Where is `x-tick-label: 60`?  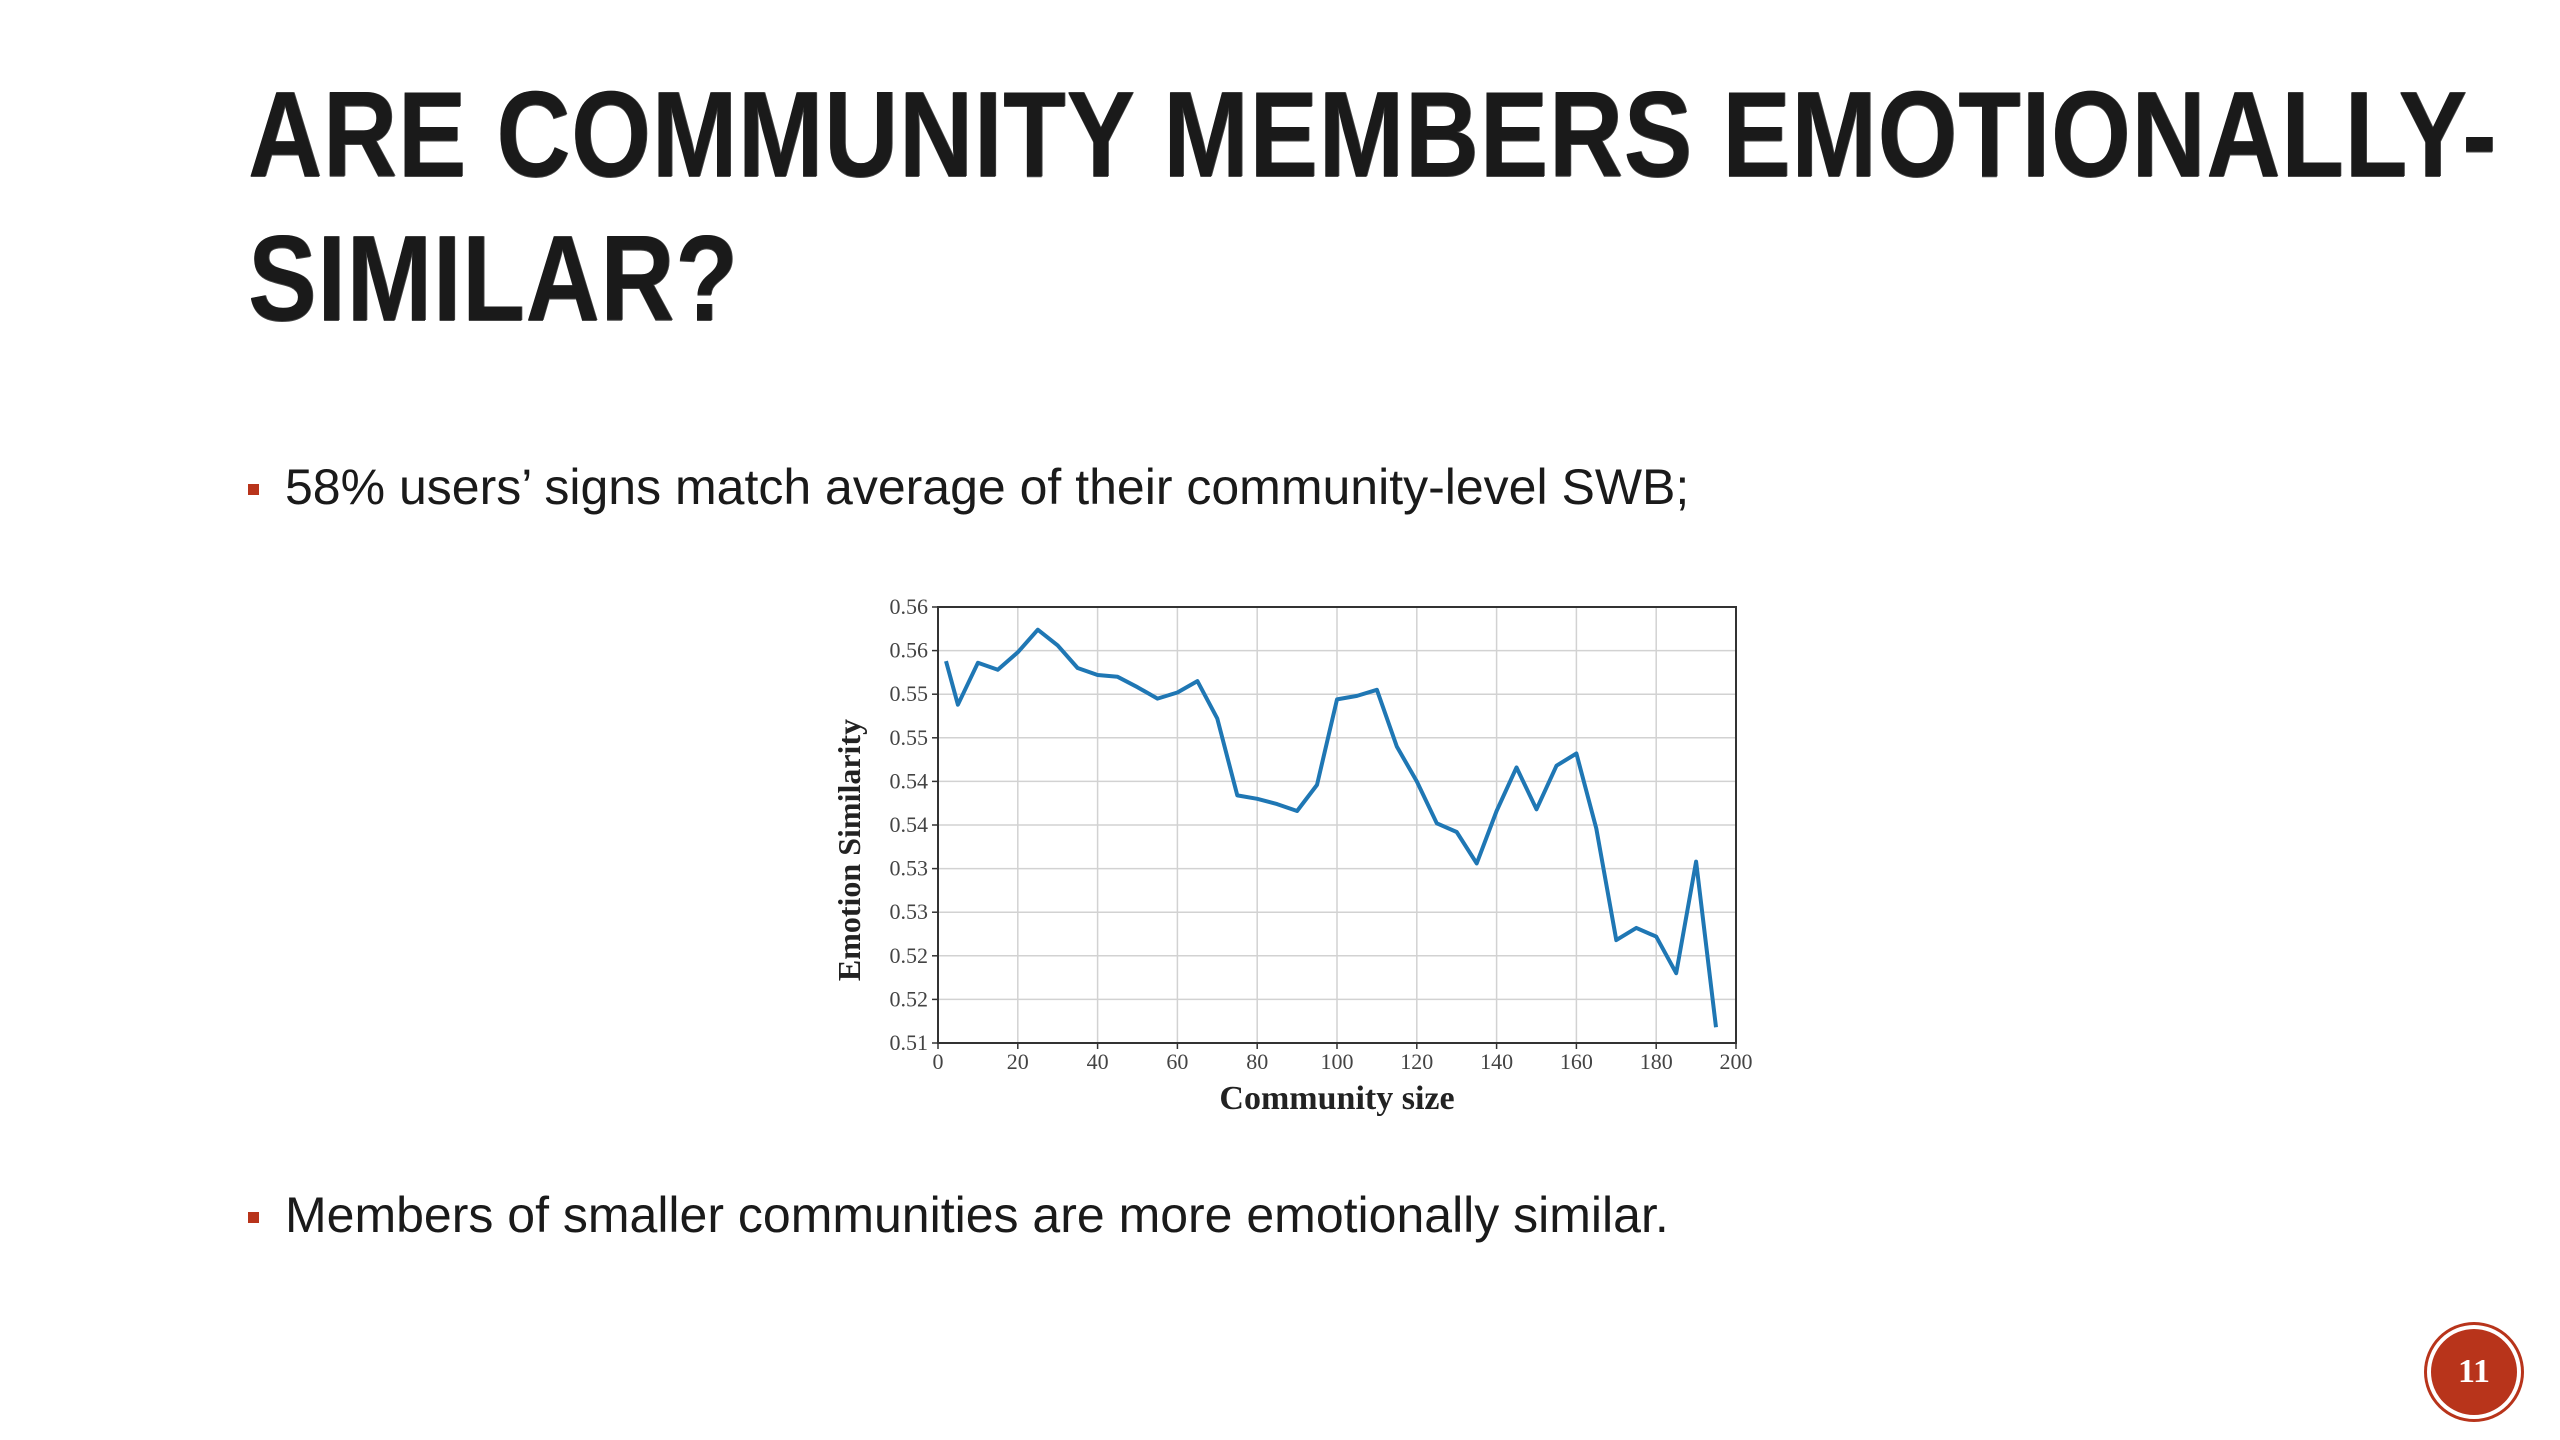 x-tick-label: 60 is located at coordinates (1177, 1061).